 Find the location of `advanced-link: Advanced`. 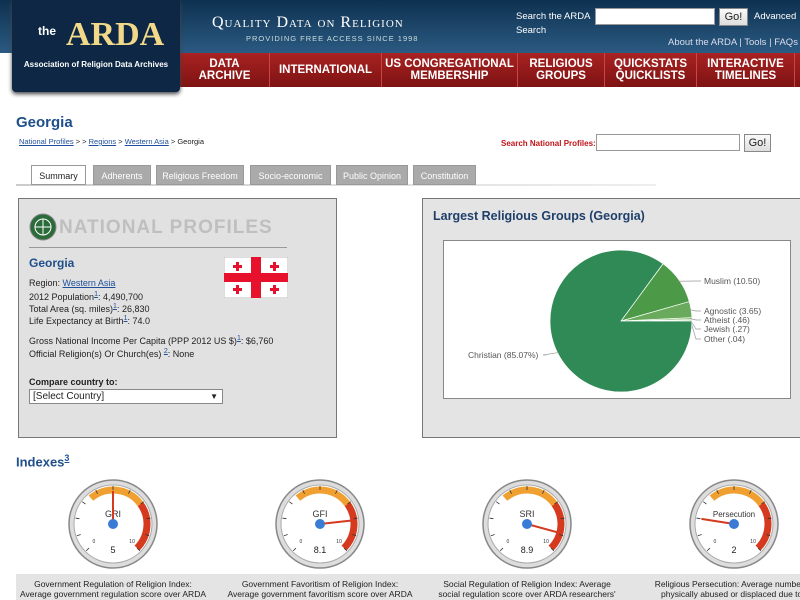

advanced-link: Advanced is located at coordinates (775, 16).